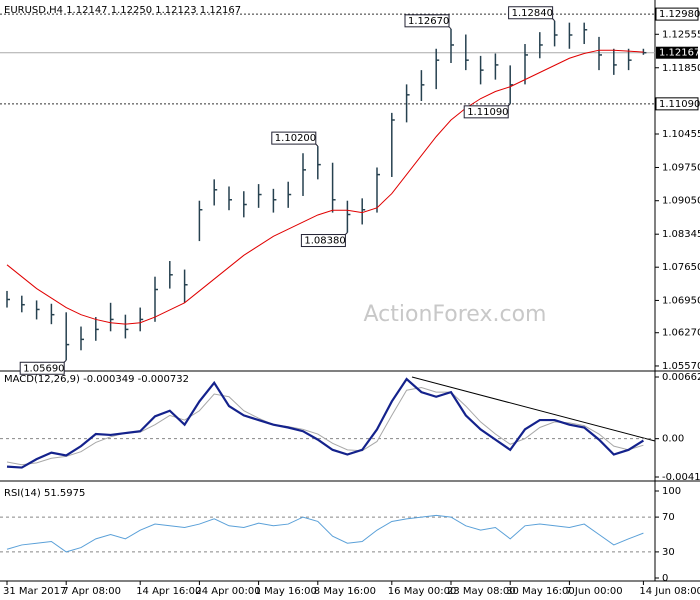  I want to click on y-tick-label: 1.06270, so click(681, 333).